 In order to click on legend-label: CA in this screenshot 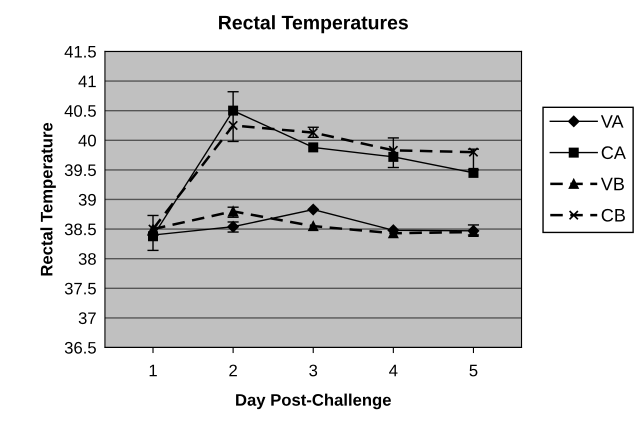, I will do `click(614, 153)`.